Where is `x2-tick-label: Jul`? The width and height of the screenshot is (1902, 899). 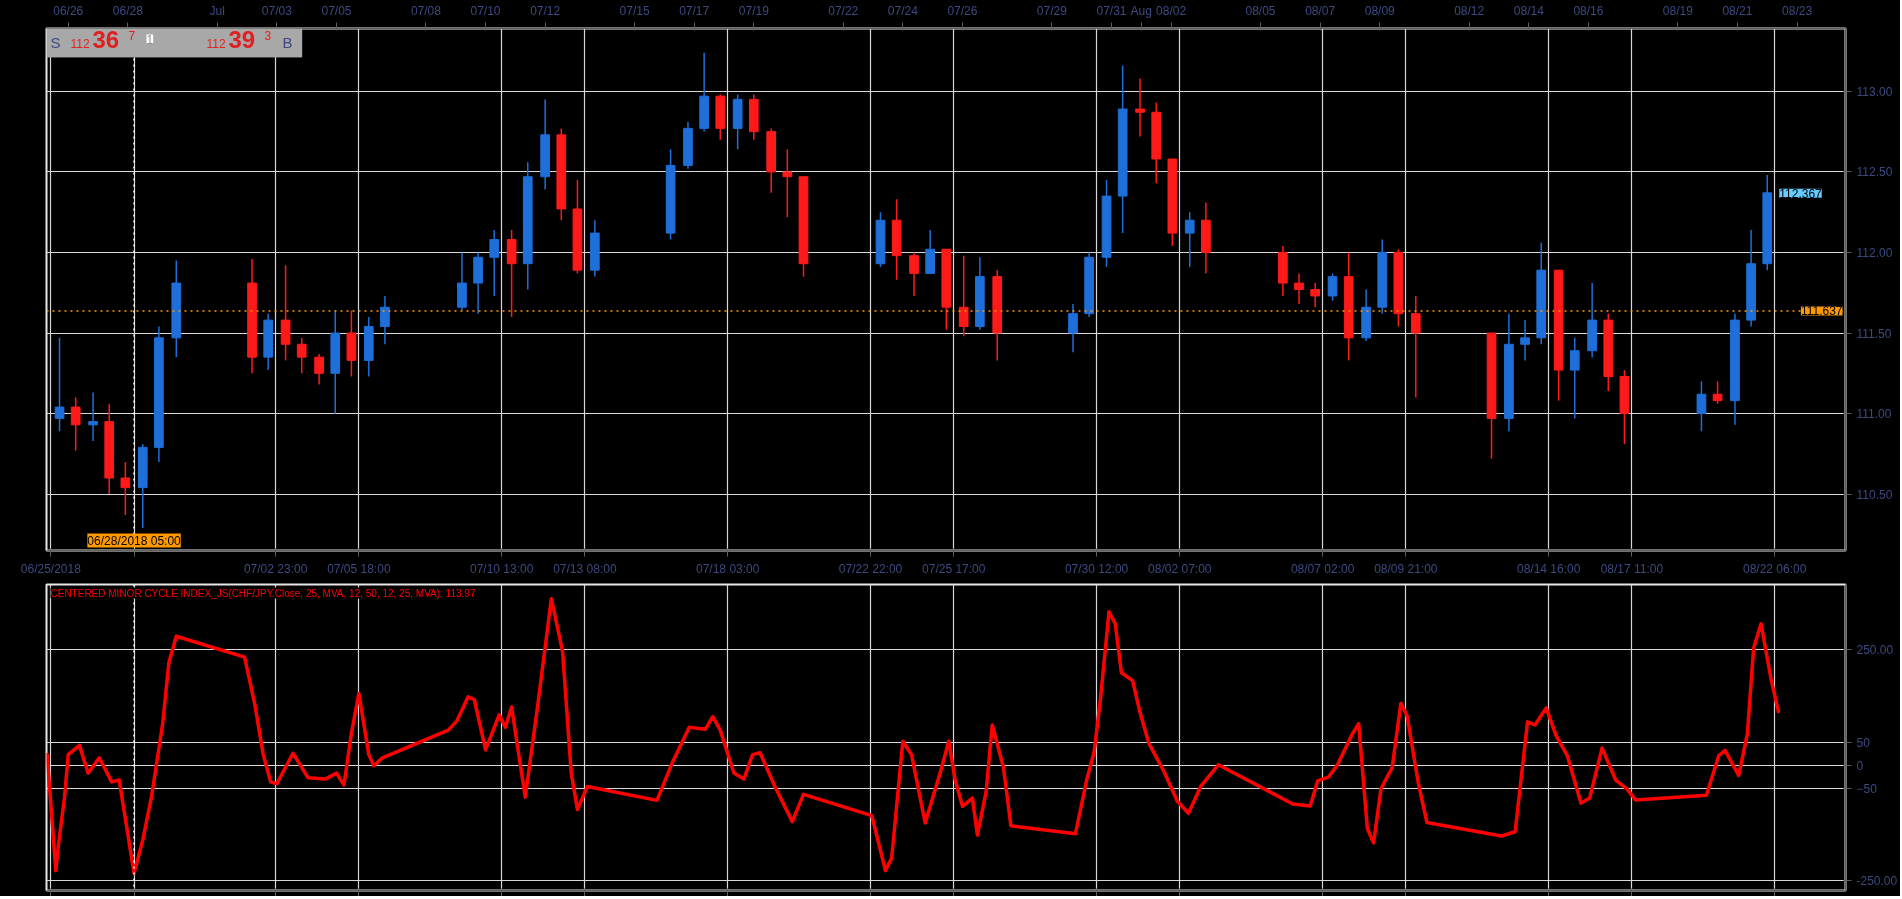
x2-tick-label: Jul is located at coordinates (217, 10).